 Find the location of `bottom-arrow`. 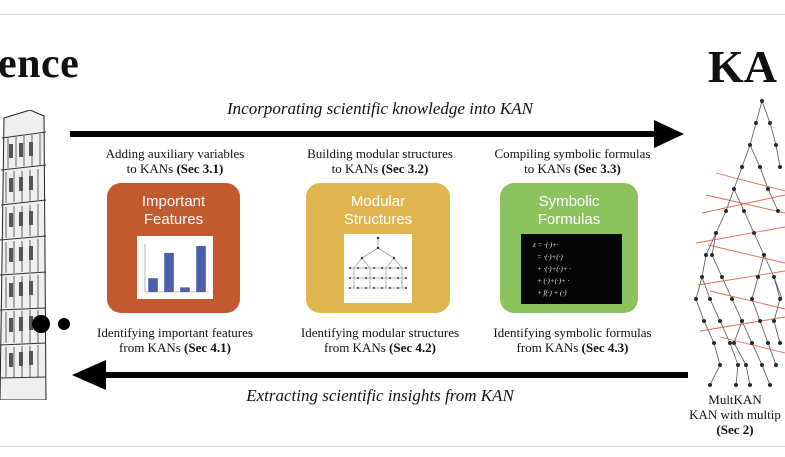

bottom-arrow is located at coordinates (380, 375).